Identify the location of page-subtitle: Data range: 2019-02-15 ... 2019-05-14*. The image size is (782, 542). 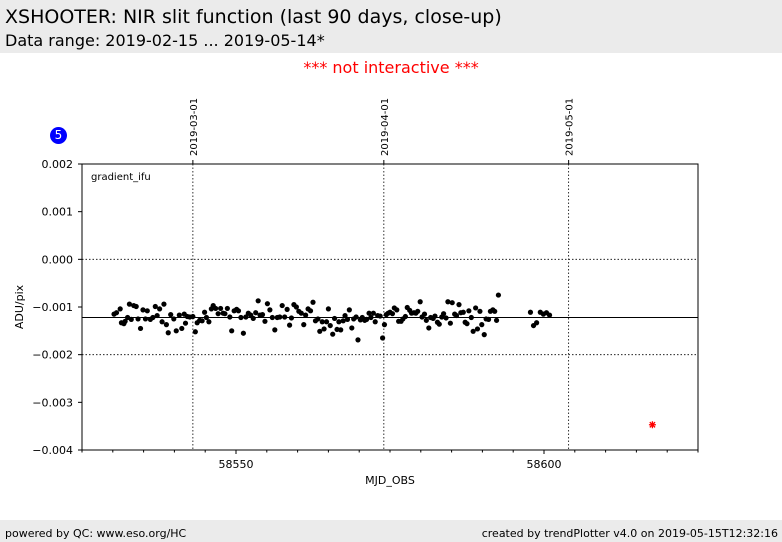
(165, 40).